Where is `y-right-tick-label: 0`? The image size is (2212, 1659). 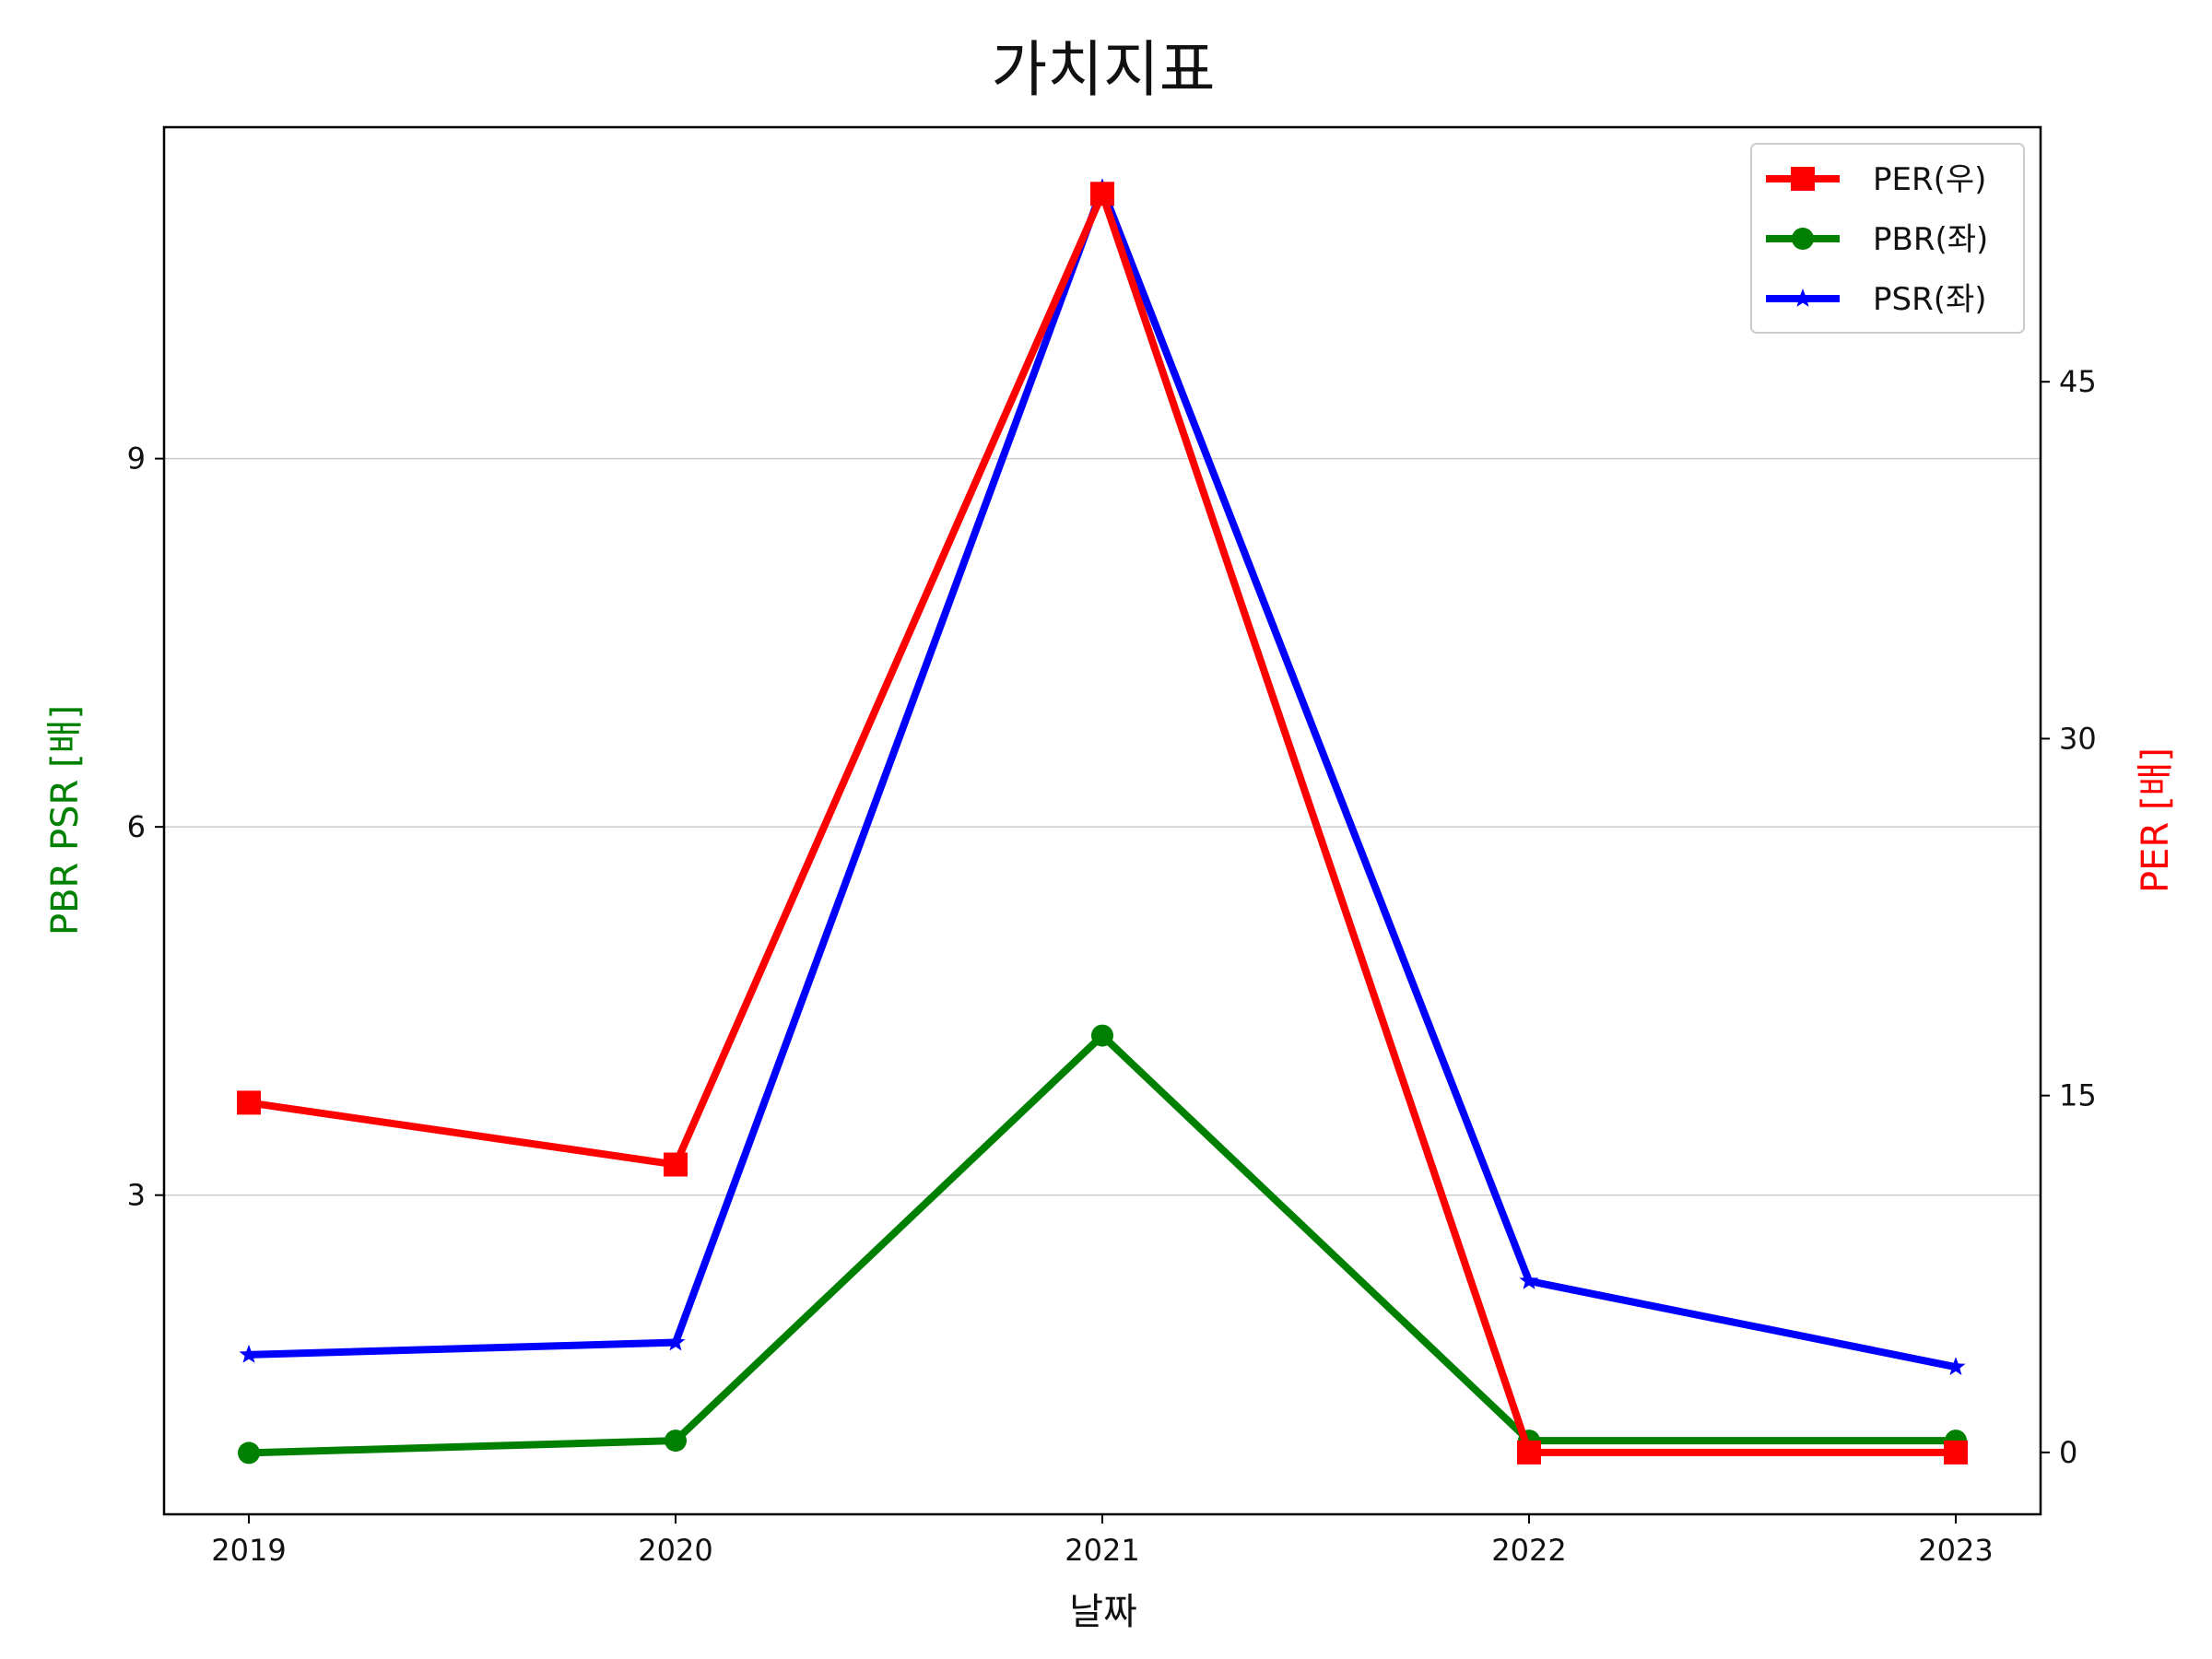 y-right-tick-label: 0 is located at coordinates (2068, 1452).